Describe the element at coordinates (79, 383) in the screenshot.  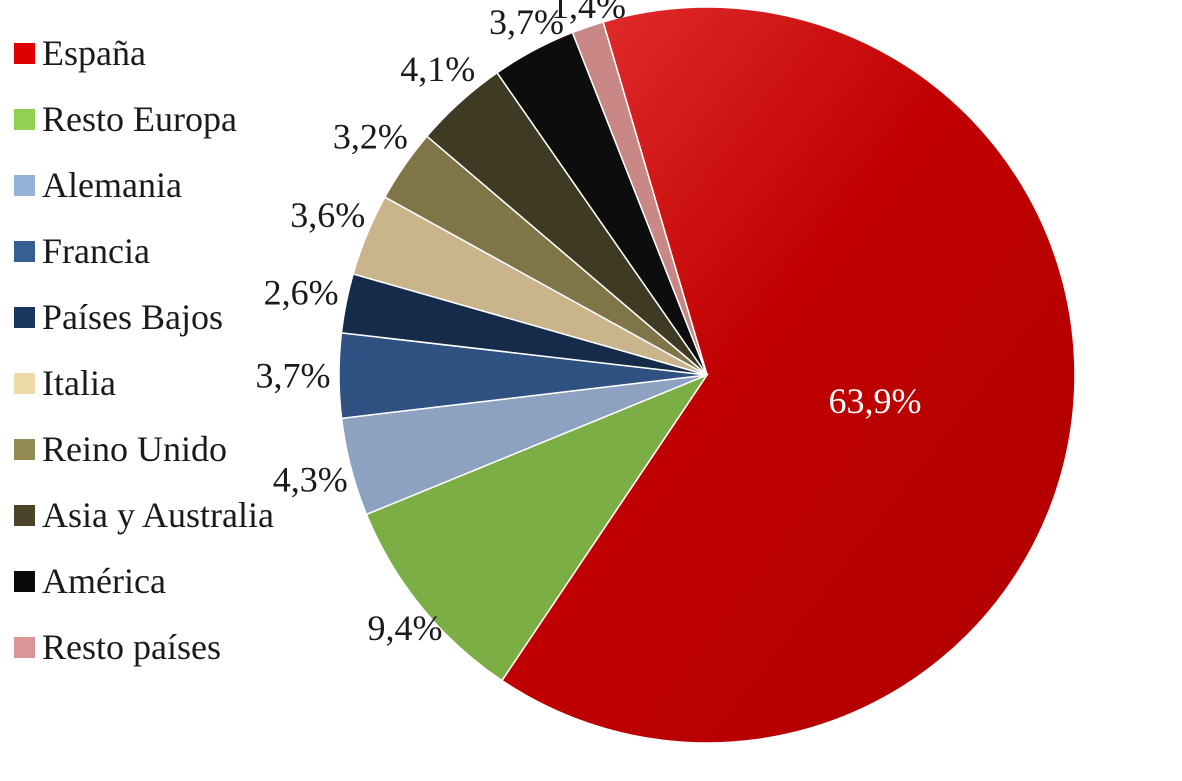
I see `legend-label: Italia` at that location.